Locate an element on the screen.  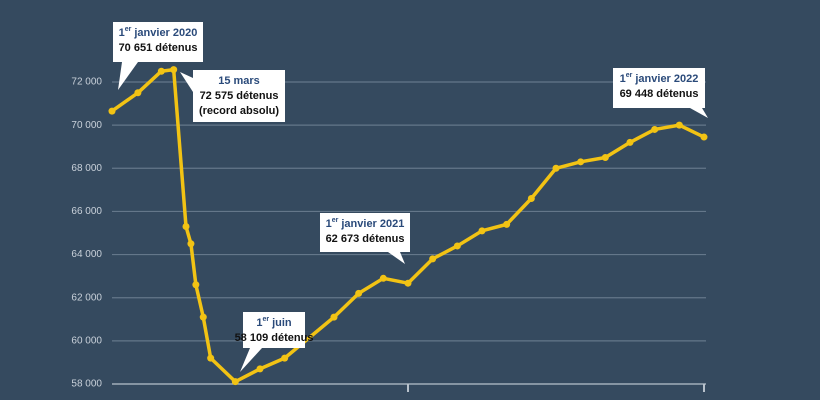
callout-text: 72 575 détenus is located at coordinates (239, 96).